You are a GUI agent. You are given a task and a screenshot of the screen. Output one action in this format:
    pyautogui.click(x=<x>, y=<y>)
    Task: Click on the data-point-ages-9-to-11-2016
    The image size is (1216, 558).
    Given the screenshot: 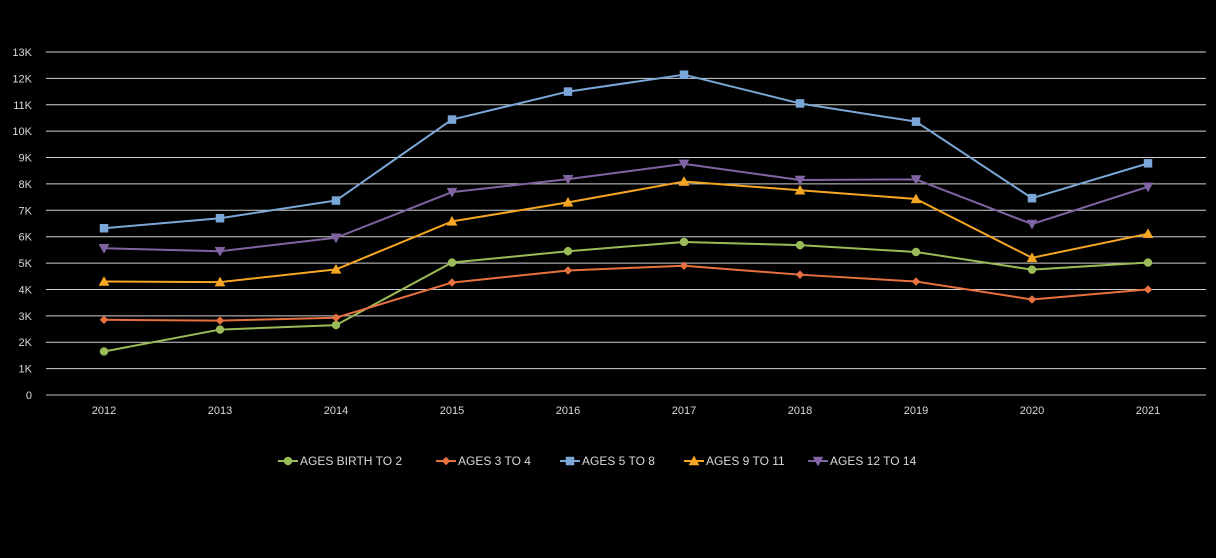 What is the action you would take?
    pyautogui.click(x=568, y=201)
    